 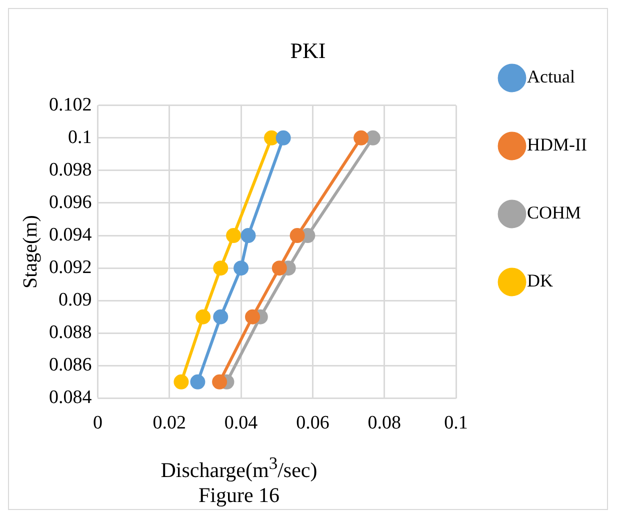 What do you see at coordinates (313, 423) in the screenshot?
I see `x-tick-label: 0.06` at bounding box center [313, 423].